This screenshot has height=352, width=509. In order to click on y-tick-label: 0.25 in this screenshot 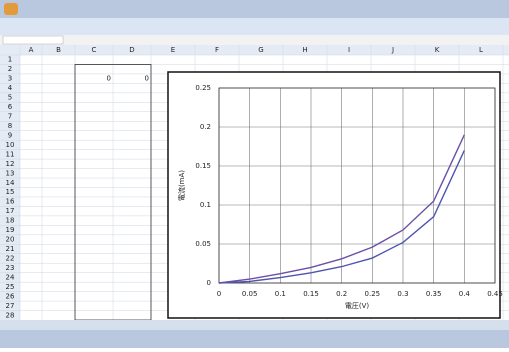, I will do `click(203, 88)`.